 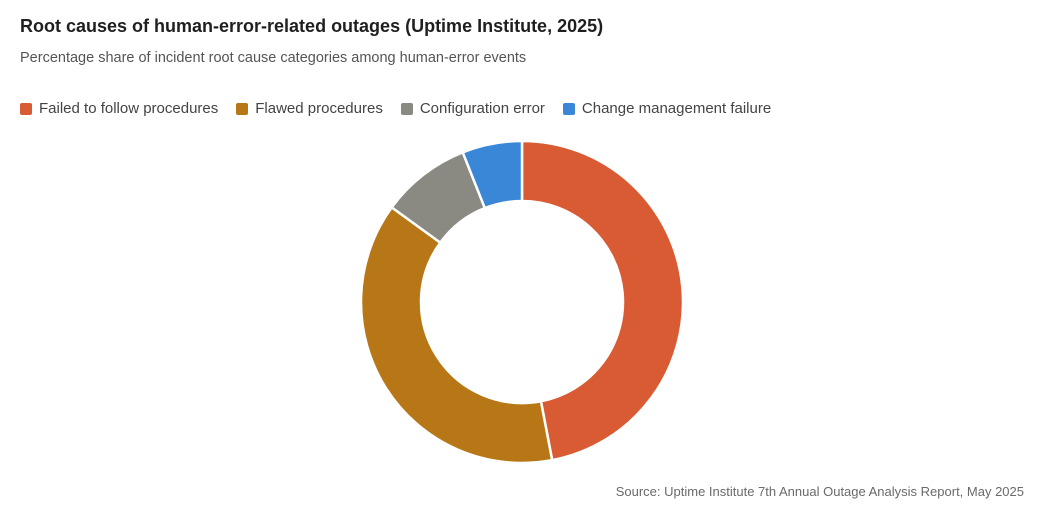 I want to click on legend-item-configuration-error: Configuration error, so click(x=472, y=108).